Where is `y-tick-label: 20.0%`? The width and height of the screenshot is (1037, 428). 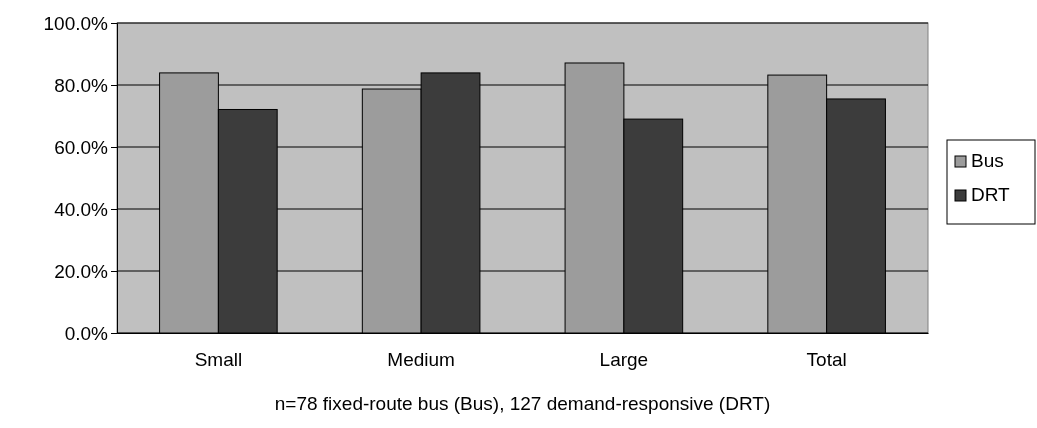
y-tick-label: 20.0% is located at coordinates (81, 271).